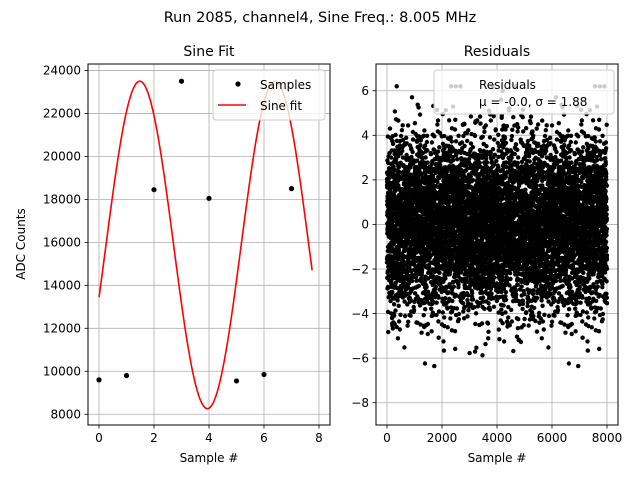 Image resolution: width=640 pixels, height=480 pixels. What do you see at coordinates (238, 84) in the screenshot?
I see `legend-samples-marker` at bounding box center [238, 84].